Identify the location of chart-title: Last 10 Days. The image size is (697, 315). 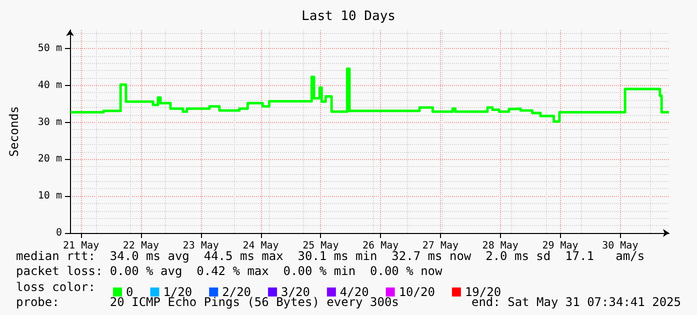
(349, 16).